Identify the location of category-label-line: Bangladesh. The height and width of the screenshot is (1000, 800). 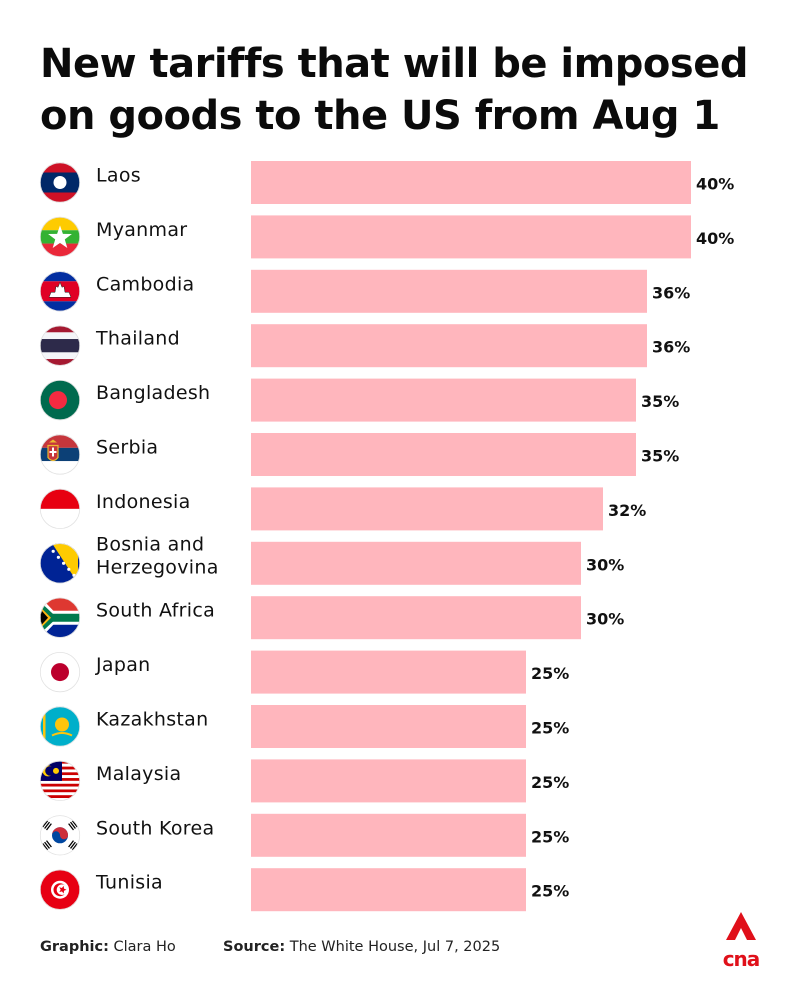
(153, 393).